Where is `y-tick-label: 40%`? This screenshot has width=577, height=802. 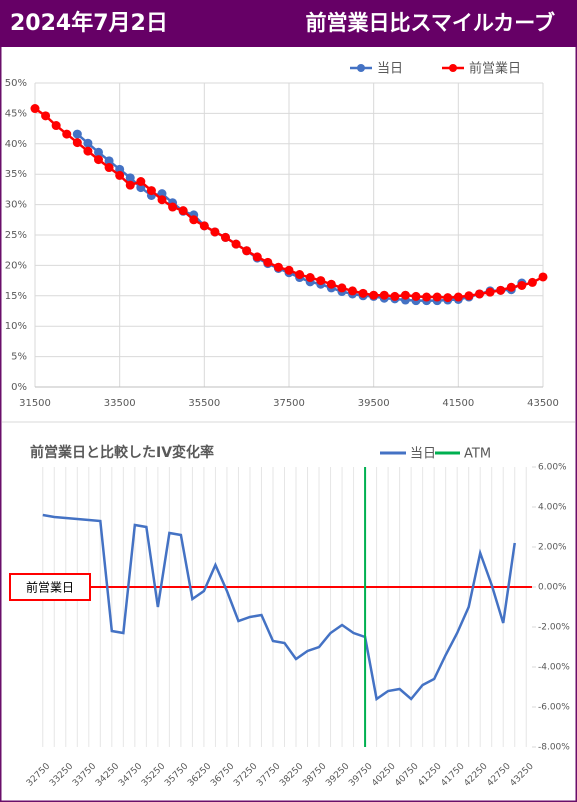
y-tick-label: 40% is located at coordinates (16, 144).